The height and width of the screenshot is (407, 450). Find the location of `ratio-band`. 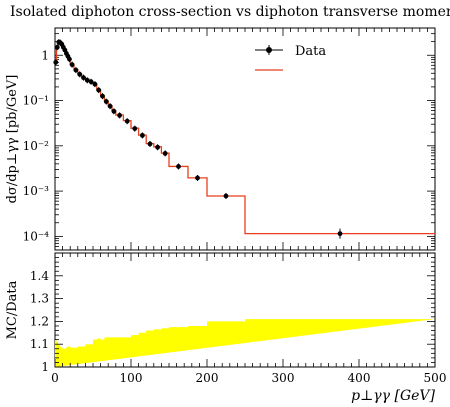

ratio-band is located at coordinates (245, 343).